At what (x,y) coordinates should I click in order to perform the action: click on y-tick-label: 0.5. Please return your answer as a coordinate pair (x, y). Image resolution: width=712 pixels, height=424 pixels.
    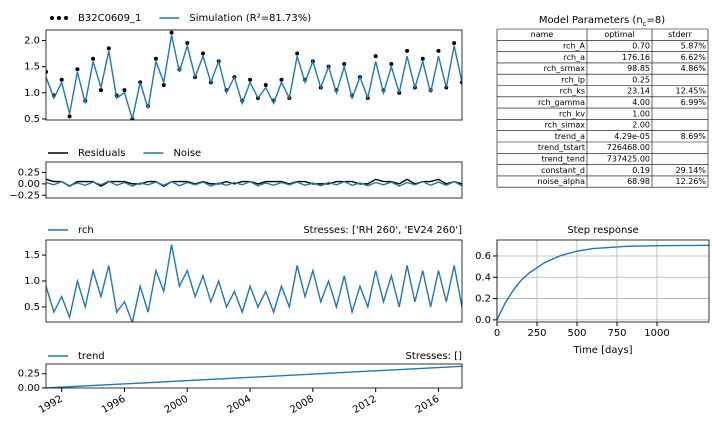
    Looking at the image, I should click on (32, 119).